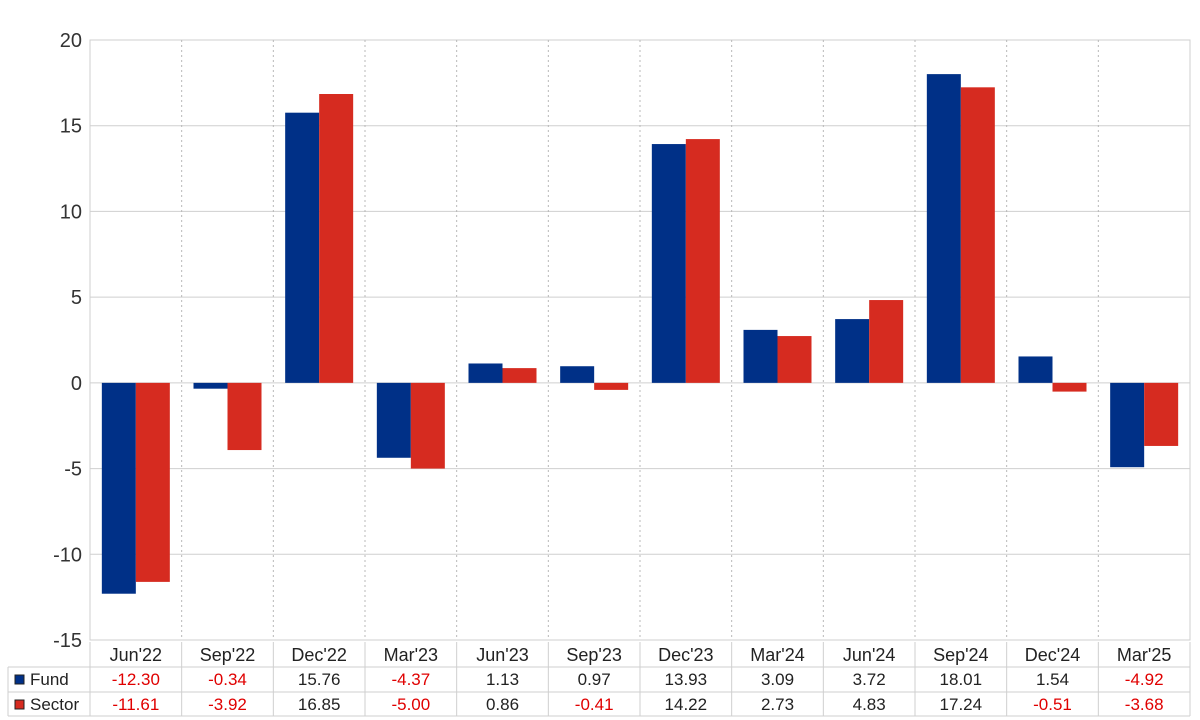  What do you see at coordinates (136, 679) in the screenshot?
I see `data-label-fund: -12.30` at bounding box center [136, 679].